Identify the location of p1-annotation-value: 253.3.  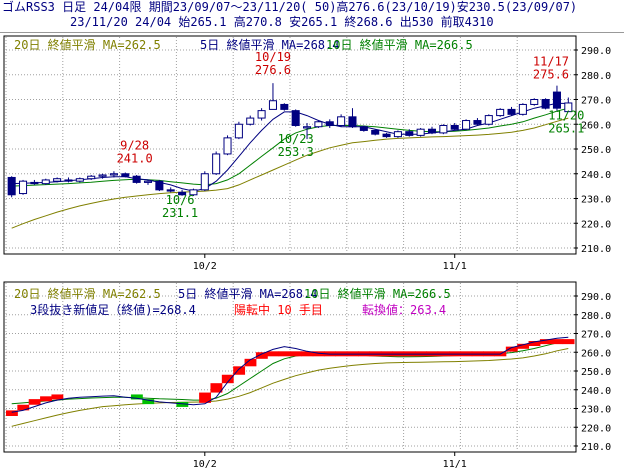
(296, 152).